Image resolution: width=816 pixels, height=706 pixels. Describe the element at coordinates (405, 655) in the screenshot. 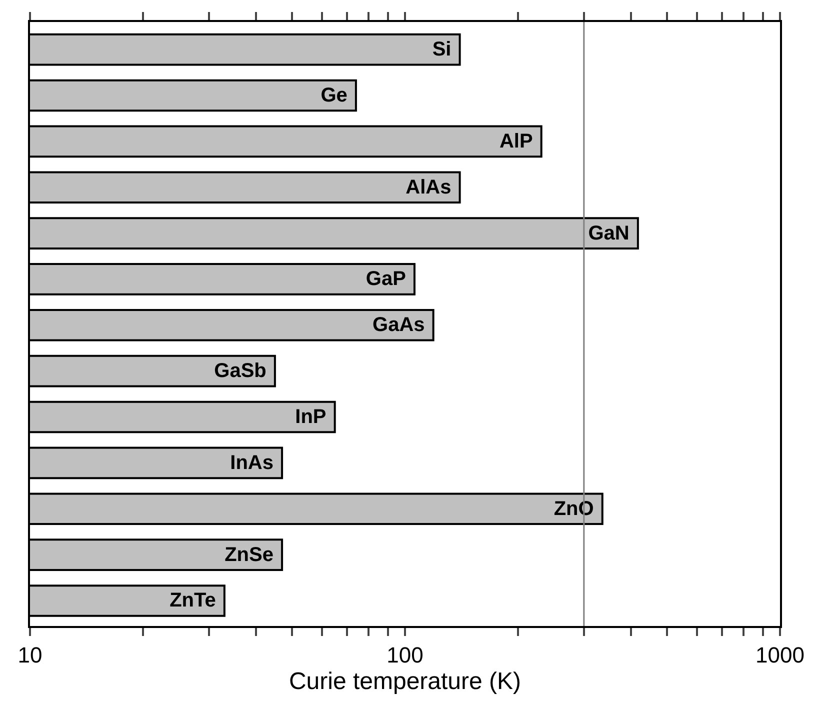

I see `x-tick-label: 100` at that location.